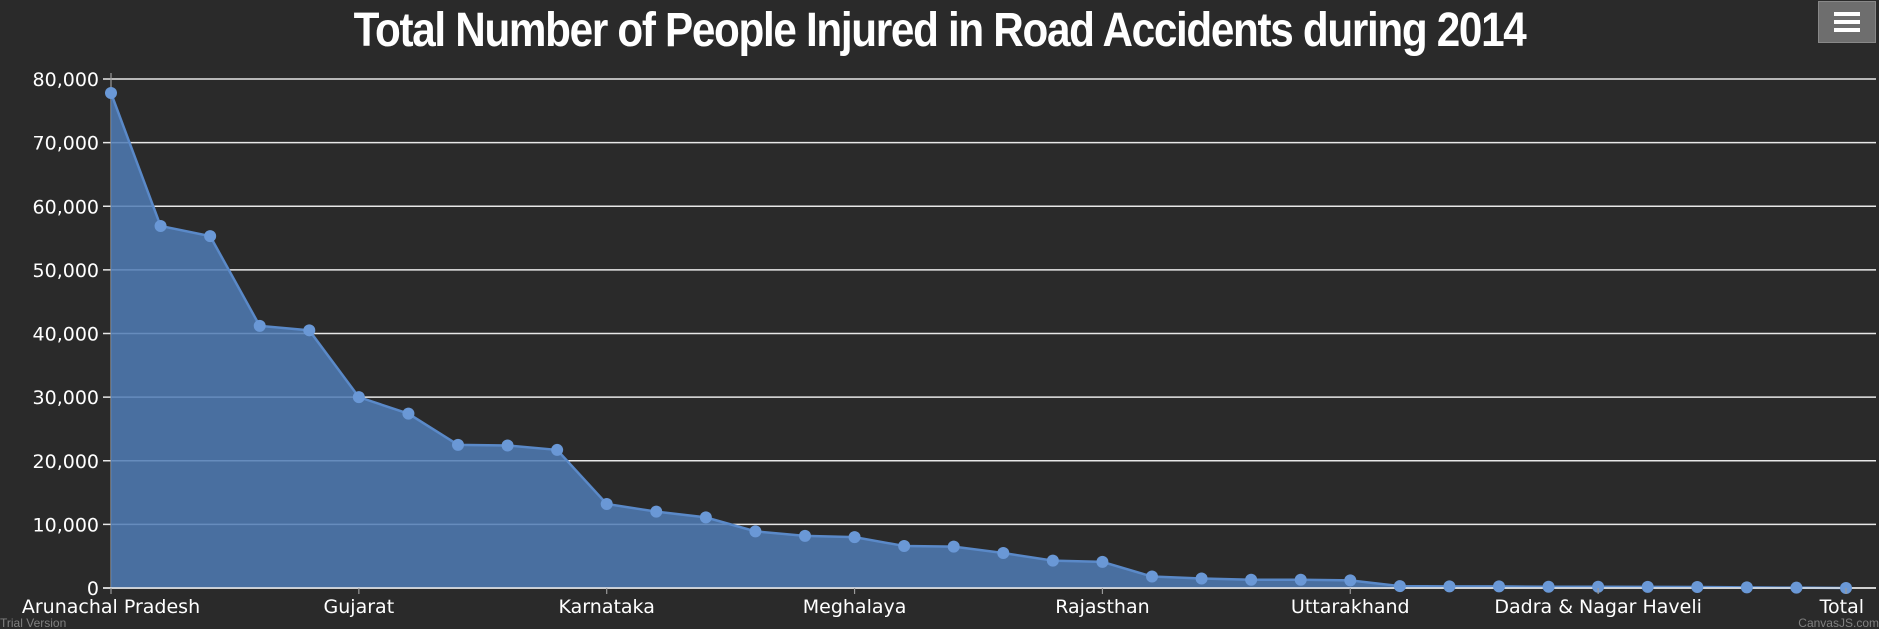  I want to click on x-tick-label: Gujarat, so click(359, 607).